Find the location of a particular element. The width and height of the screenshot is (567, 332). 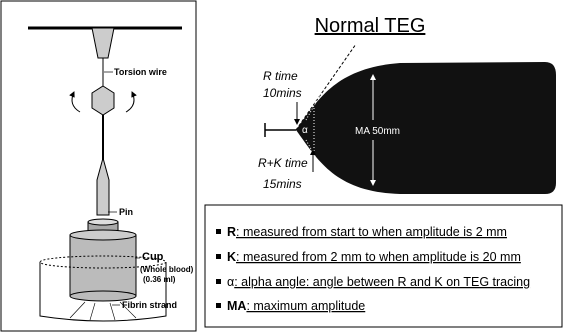

term: α is located at coordinates (230, 282).